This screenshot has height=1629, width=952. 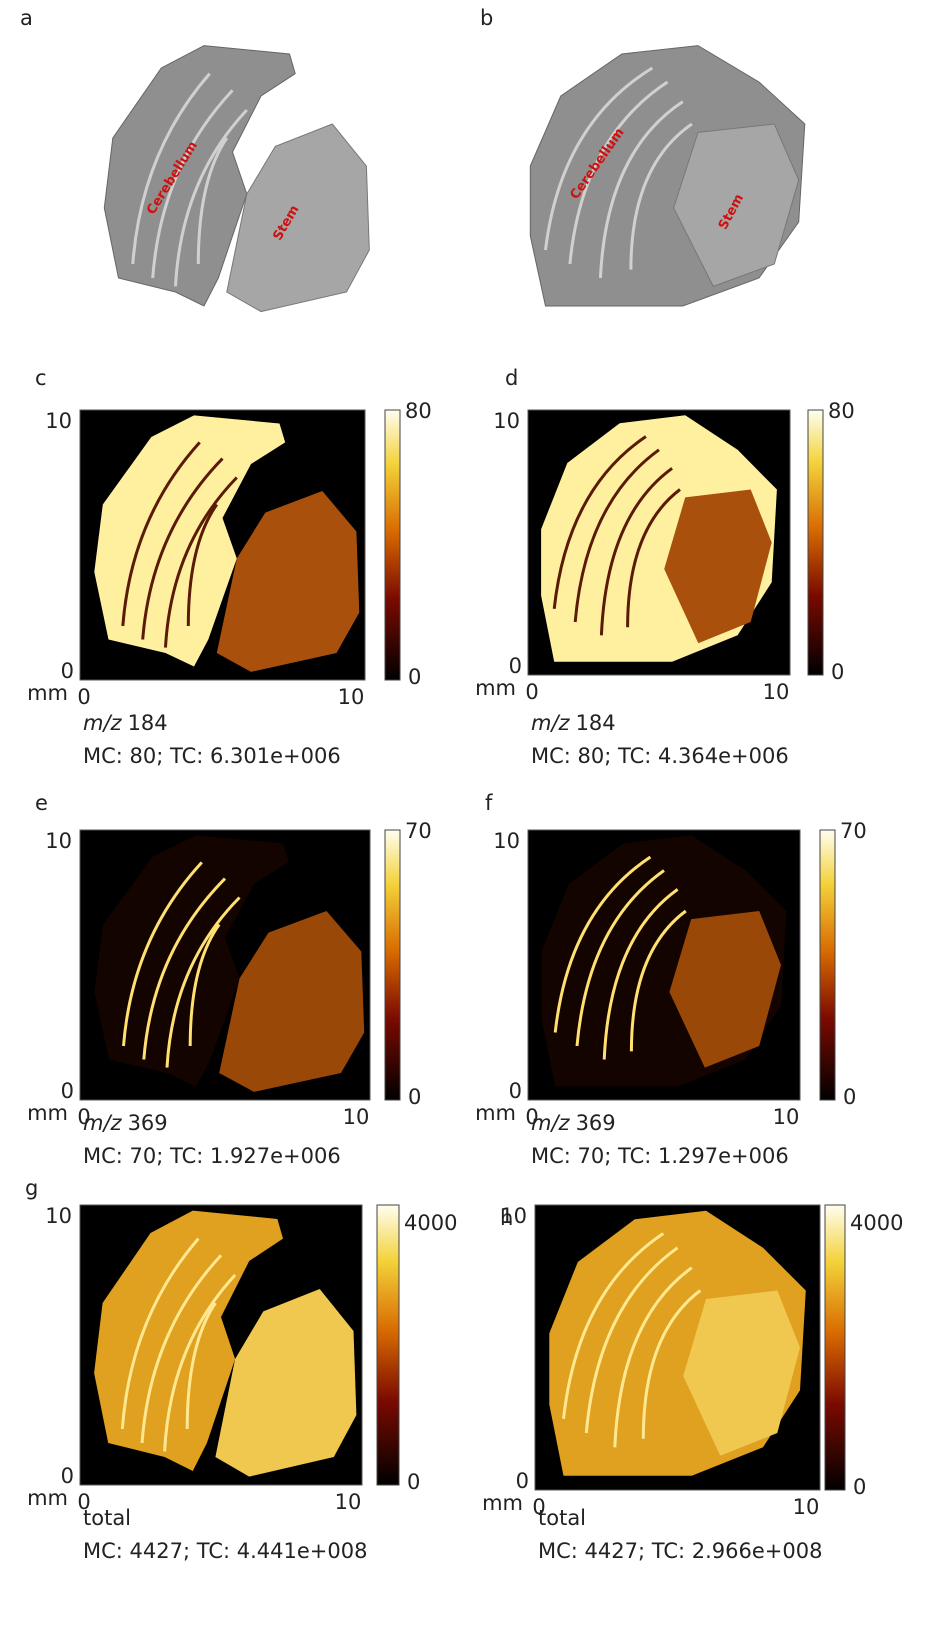 I want to click on ion-stats: MC: 4427; TC: 2.966e+008, so click(x=680, y=1551).